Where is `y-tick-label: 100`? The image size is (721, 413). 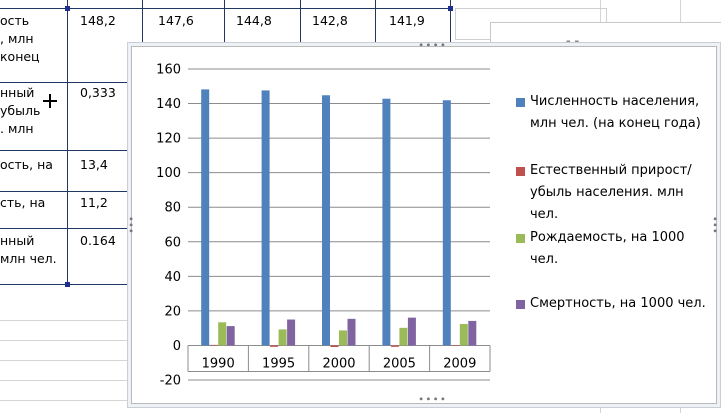
y-tick-label: 100 is located at coordinates (168, 173).